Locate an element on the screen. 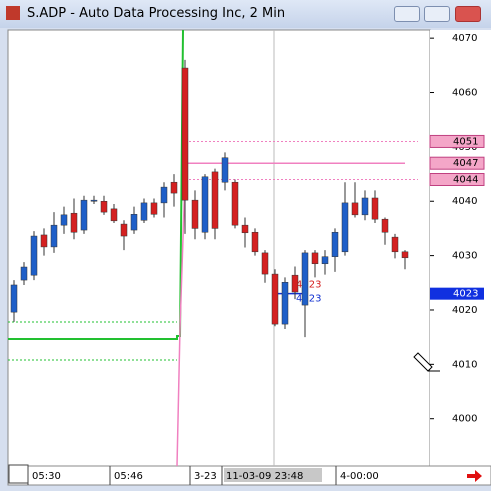 The height and width of the screenshot is (491, 491). price-marker-label: 4047 is located at coordinates (465, 163).